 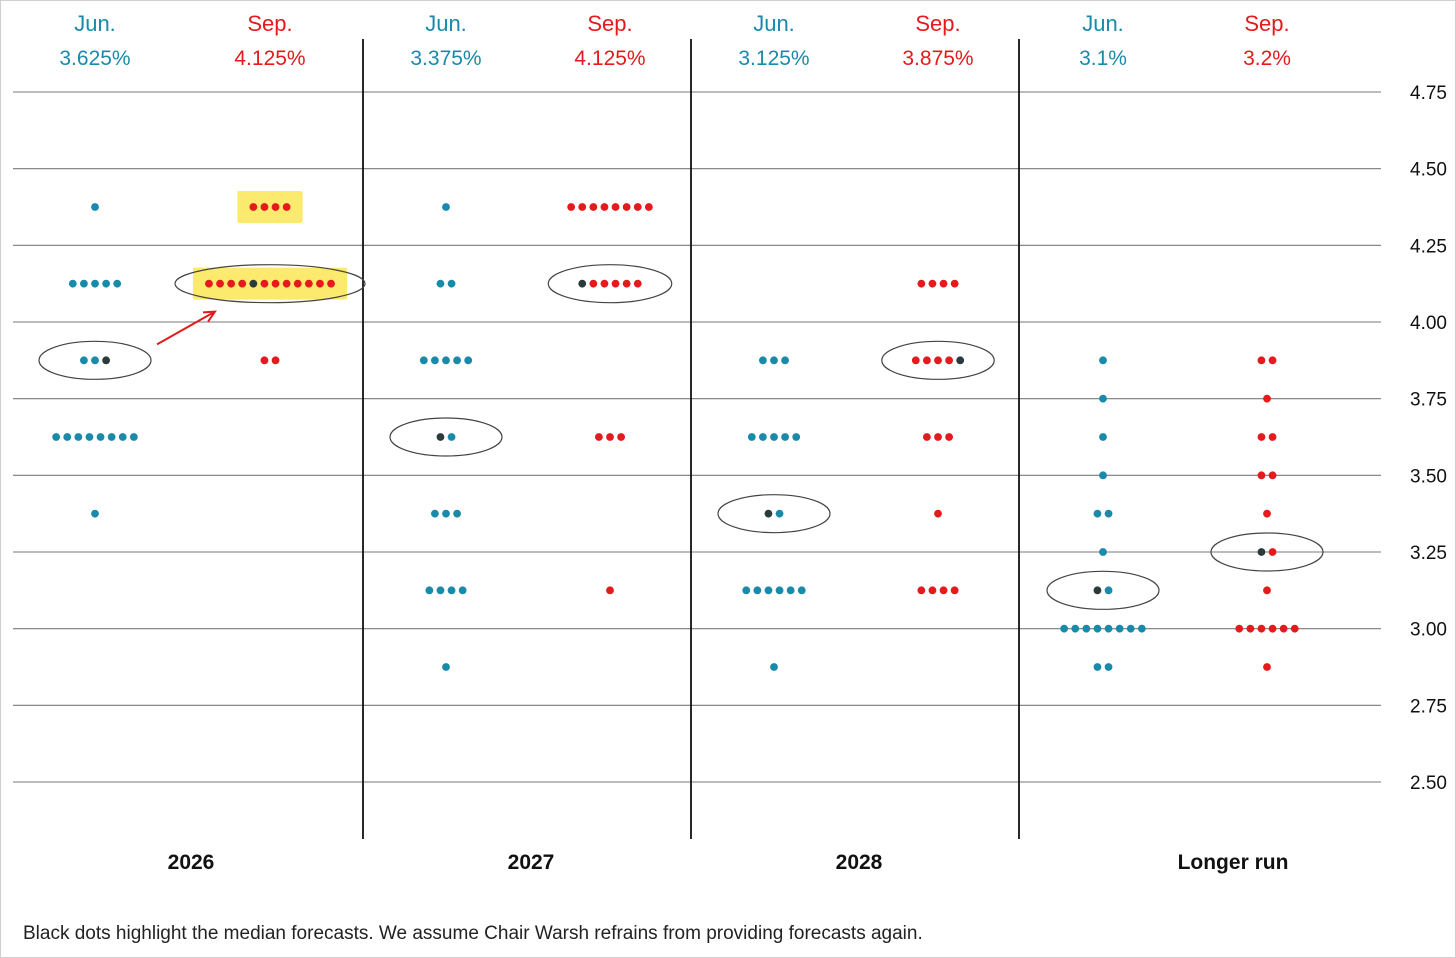 I want to click on column-median-label: 4.125%, so click(x=269, y=58).